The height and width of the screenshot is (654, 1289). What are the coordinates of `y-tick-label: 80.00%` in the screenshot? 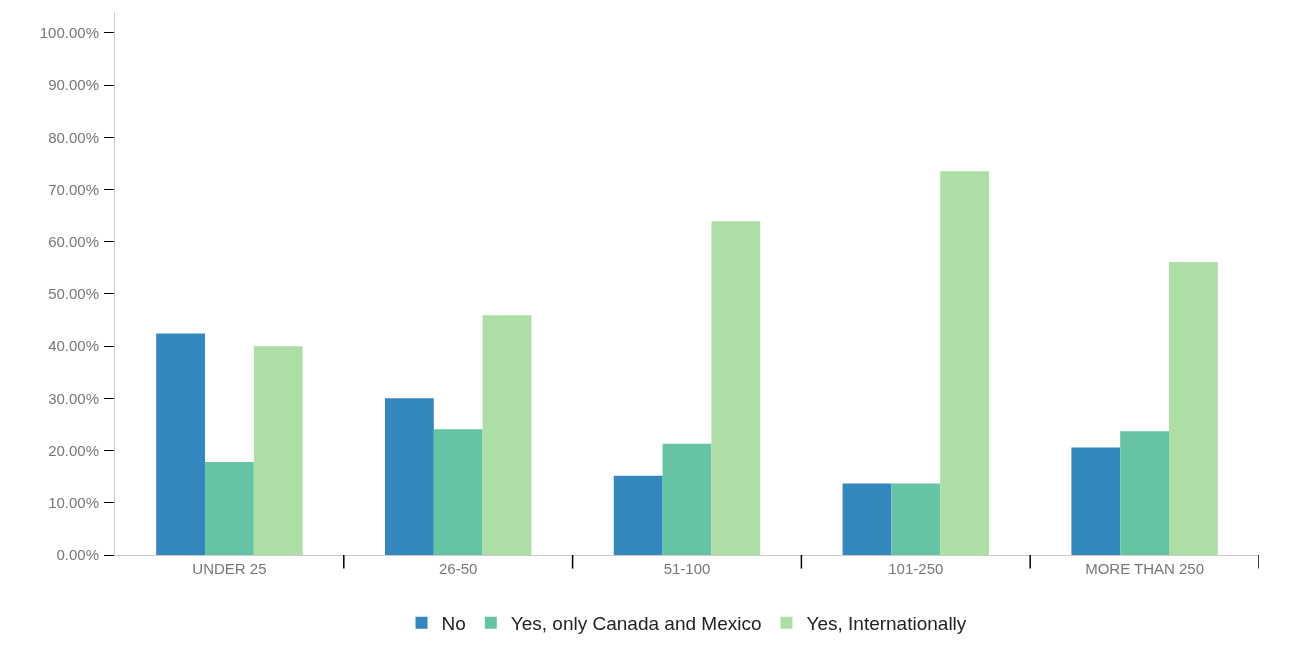 It's located at (73, 137).